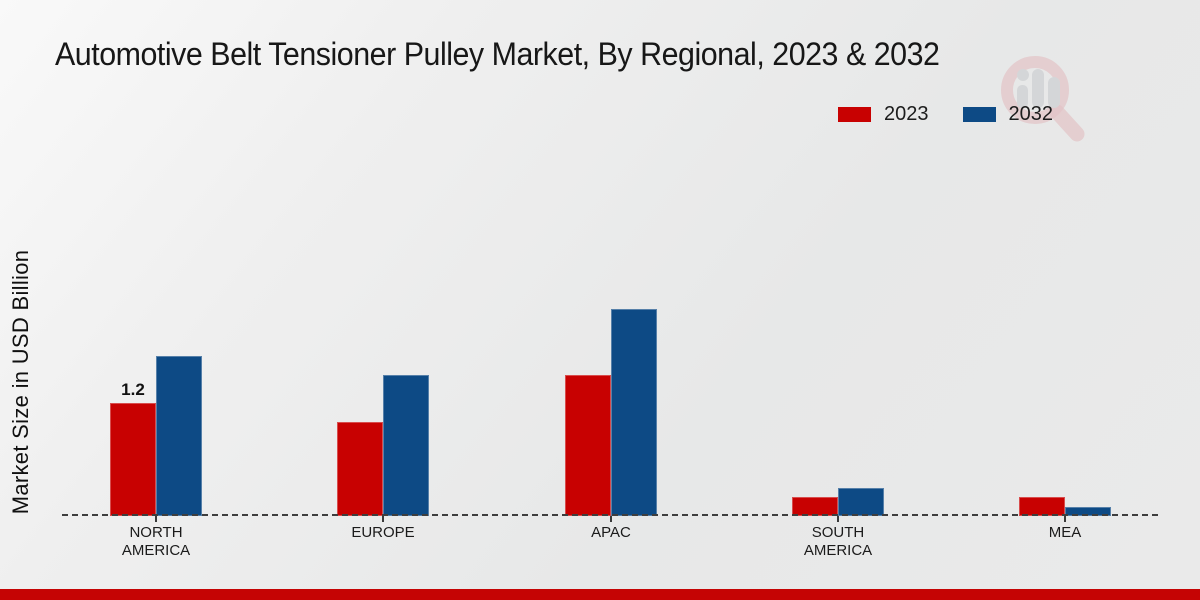 This screenshot has height=600, width=1200. What do you see at coordinates (838, 519) in the screenshot?
I see `axis-tick-south-america` at bounding box center [838, 519].